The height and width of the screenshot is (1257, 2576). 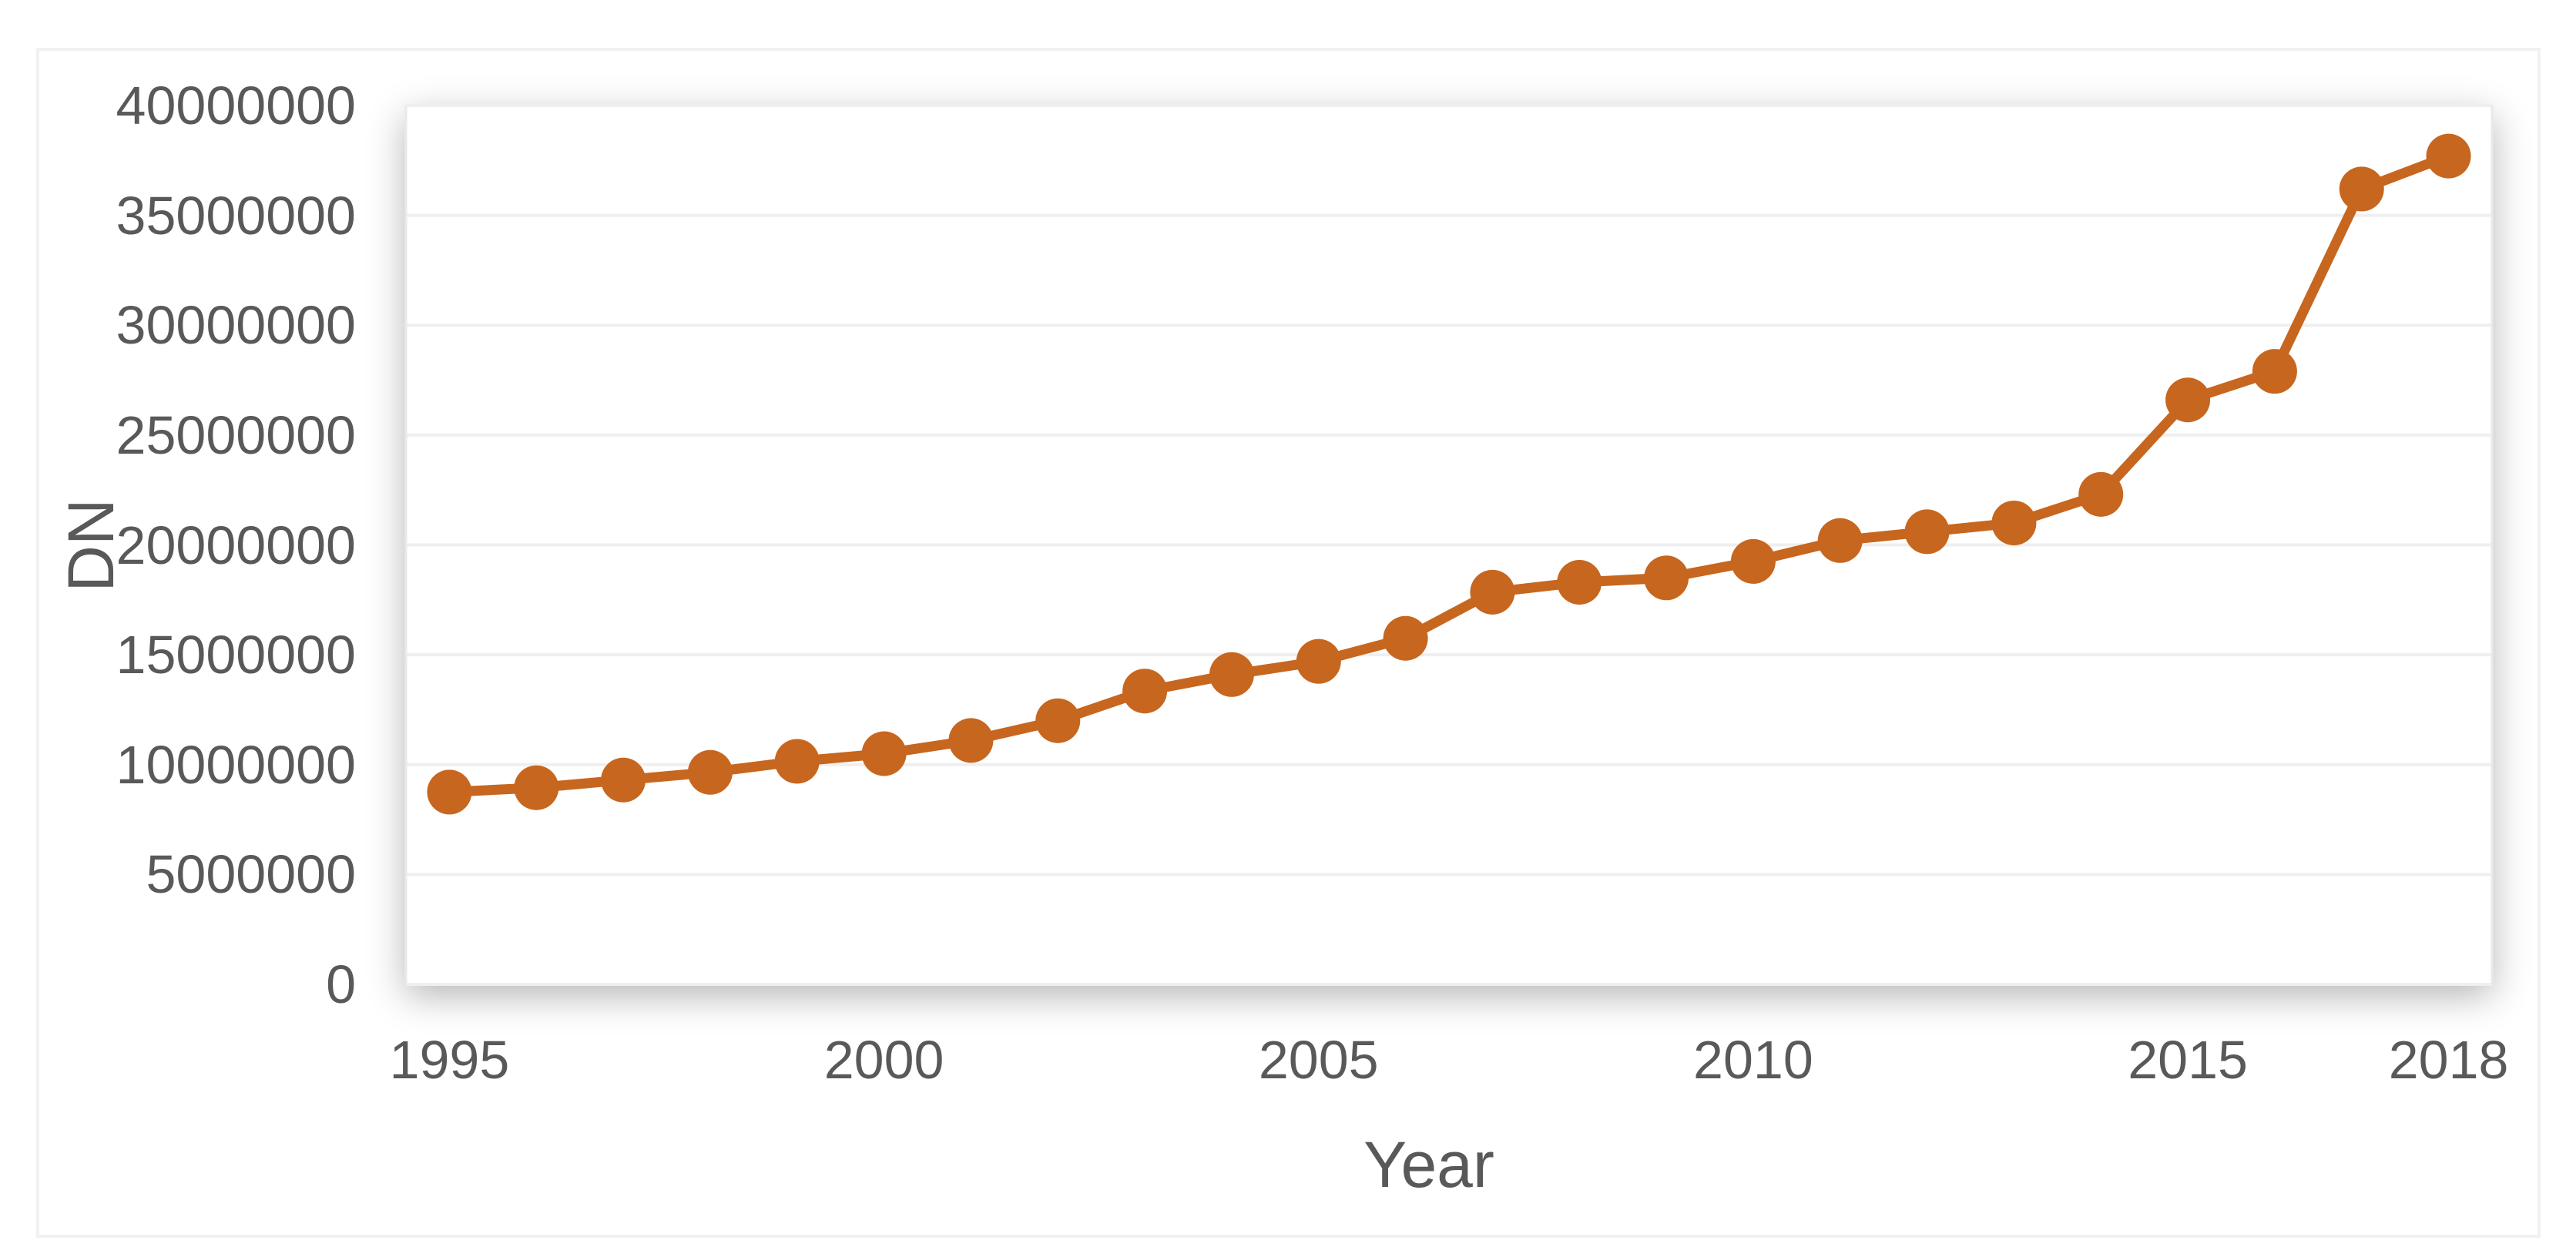 What do you see at coordinates (883, 1060) in the screenshot?
I see `x-tick-label: 2000` at bounding box center [883, 1060].